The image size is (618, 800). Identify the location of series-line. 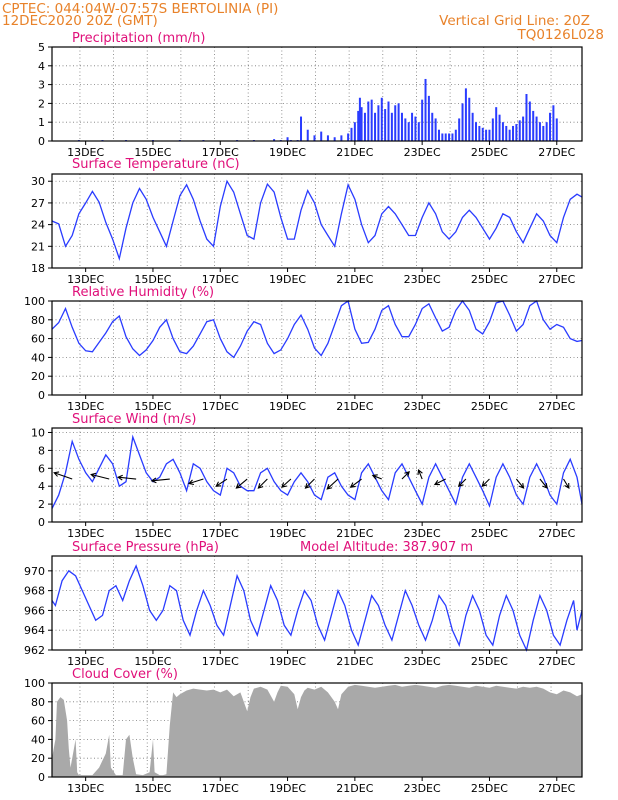
(317, 329).